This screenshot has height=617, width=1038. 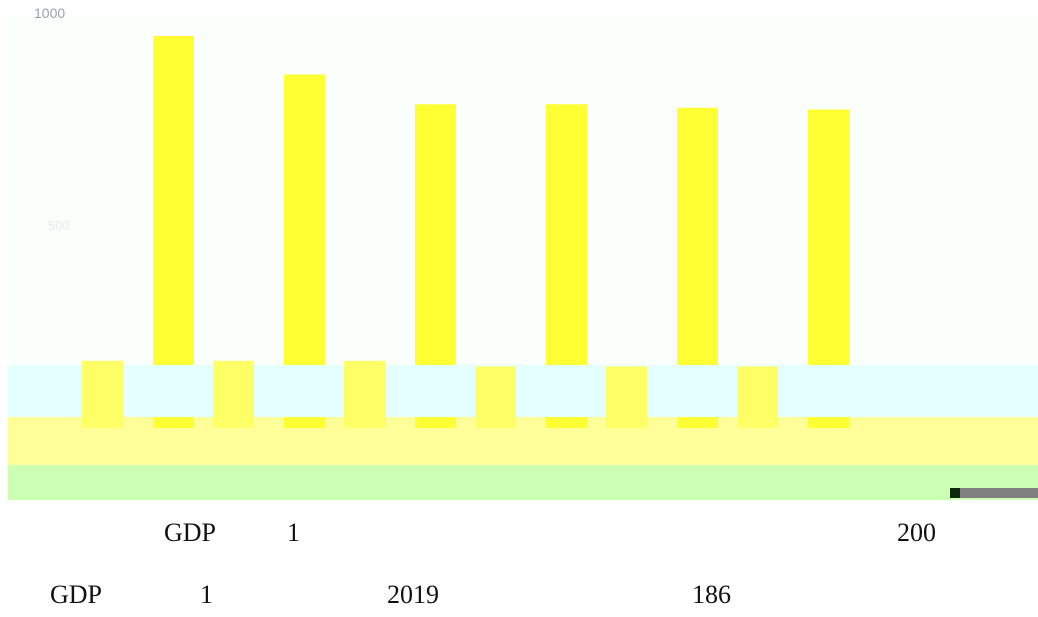 I want to click on caption-line2-gdp: GDP, so click(x=76, y=594).